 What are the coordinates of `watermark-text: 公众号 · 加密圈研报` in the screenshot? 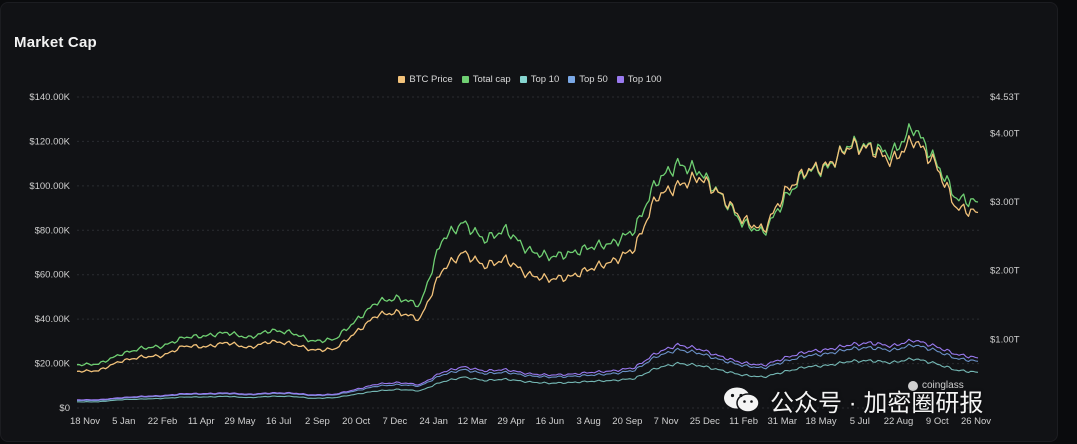 It's located at (877, 403).